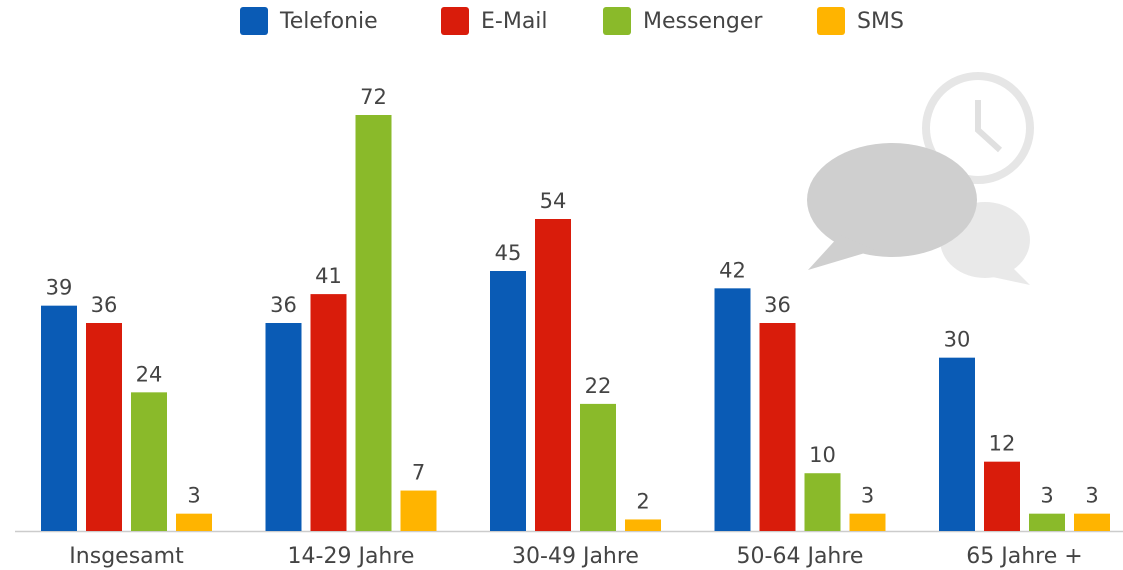  What do you see at coordinates (508, 253) in the screenshot?
I see `value-label: 45` at bounding box center [508, 253].